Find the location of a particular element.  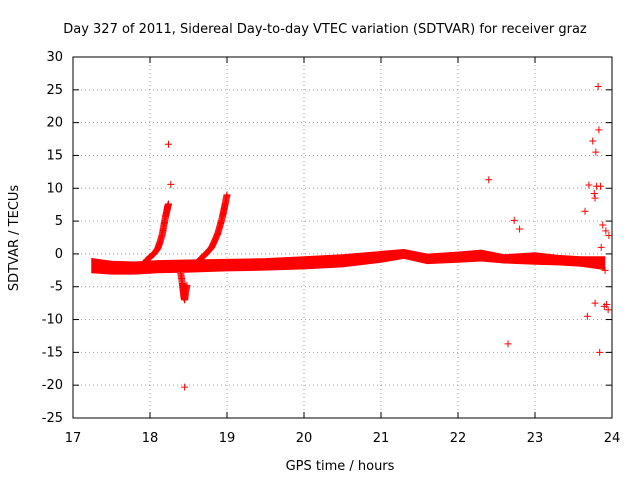

y-tick-label: 5 is located at coordinates (59, 221).